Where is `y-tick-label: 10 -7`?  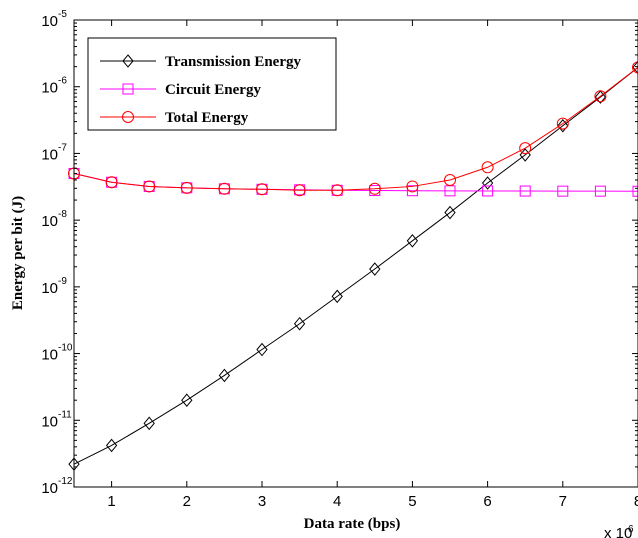
y-tick-label: 10 -7 is located at coordinates (54, 152).